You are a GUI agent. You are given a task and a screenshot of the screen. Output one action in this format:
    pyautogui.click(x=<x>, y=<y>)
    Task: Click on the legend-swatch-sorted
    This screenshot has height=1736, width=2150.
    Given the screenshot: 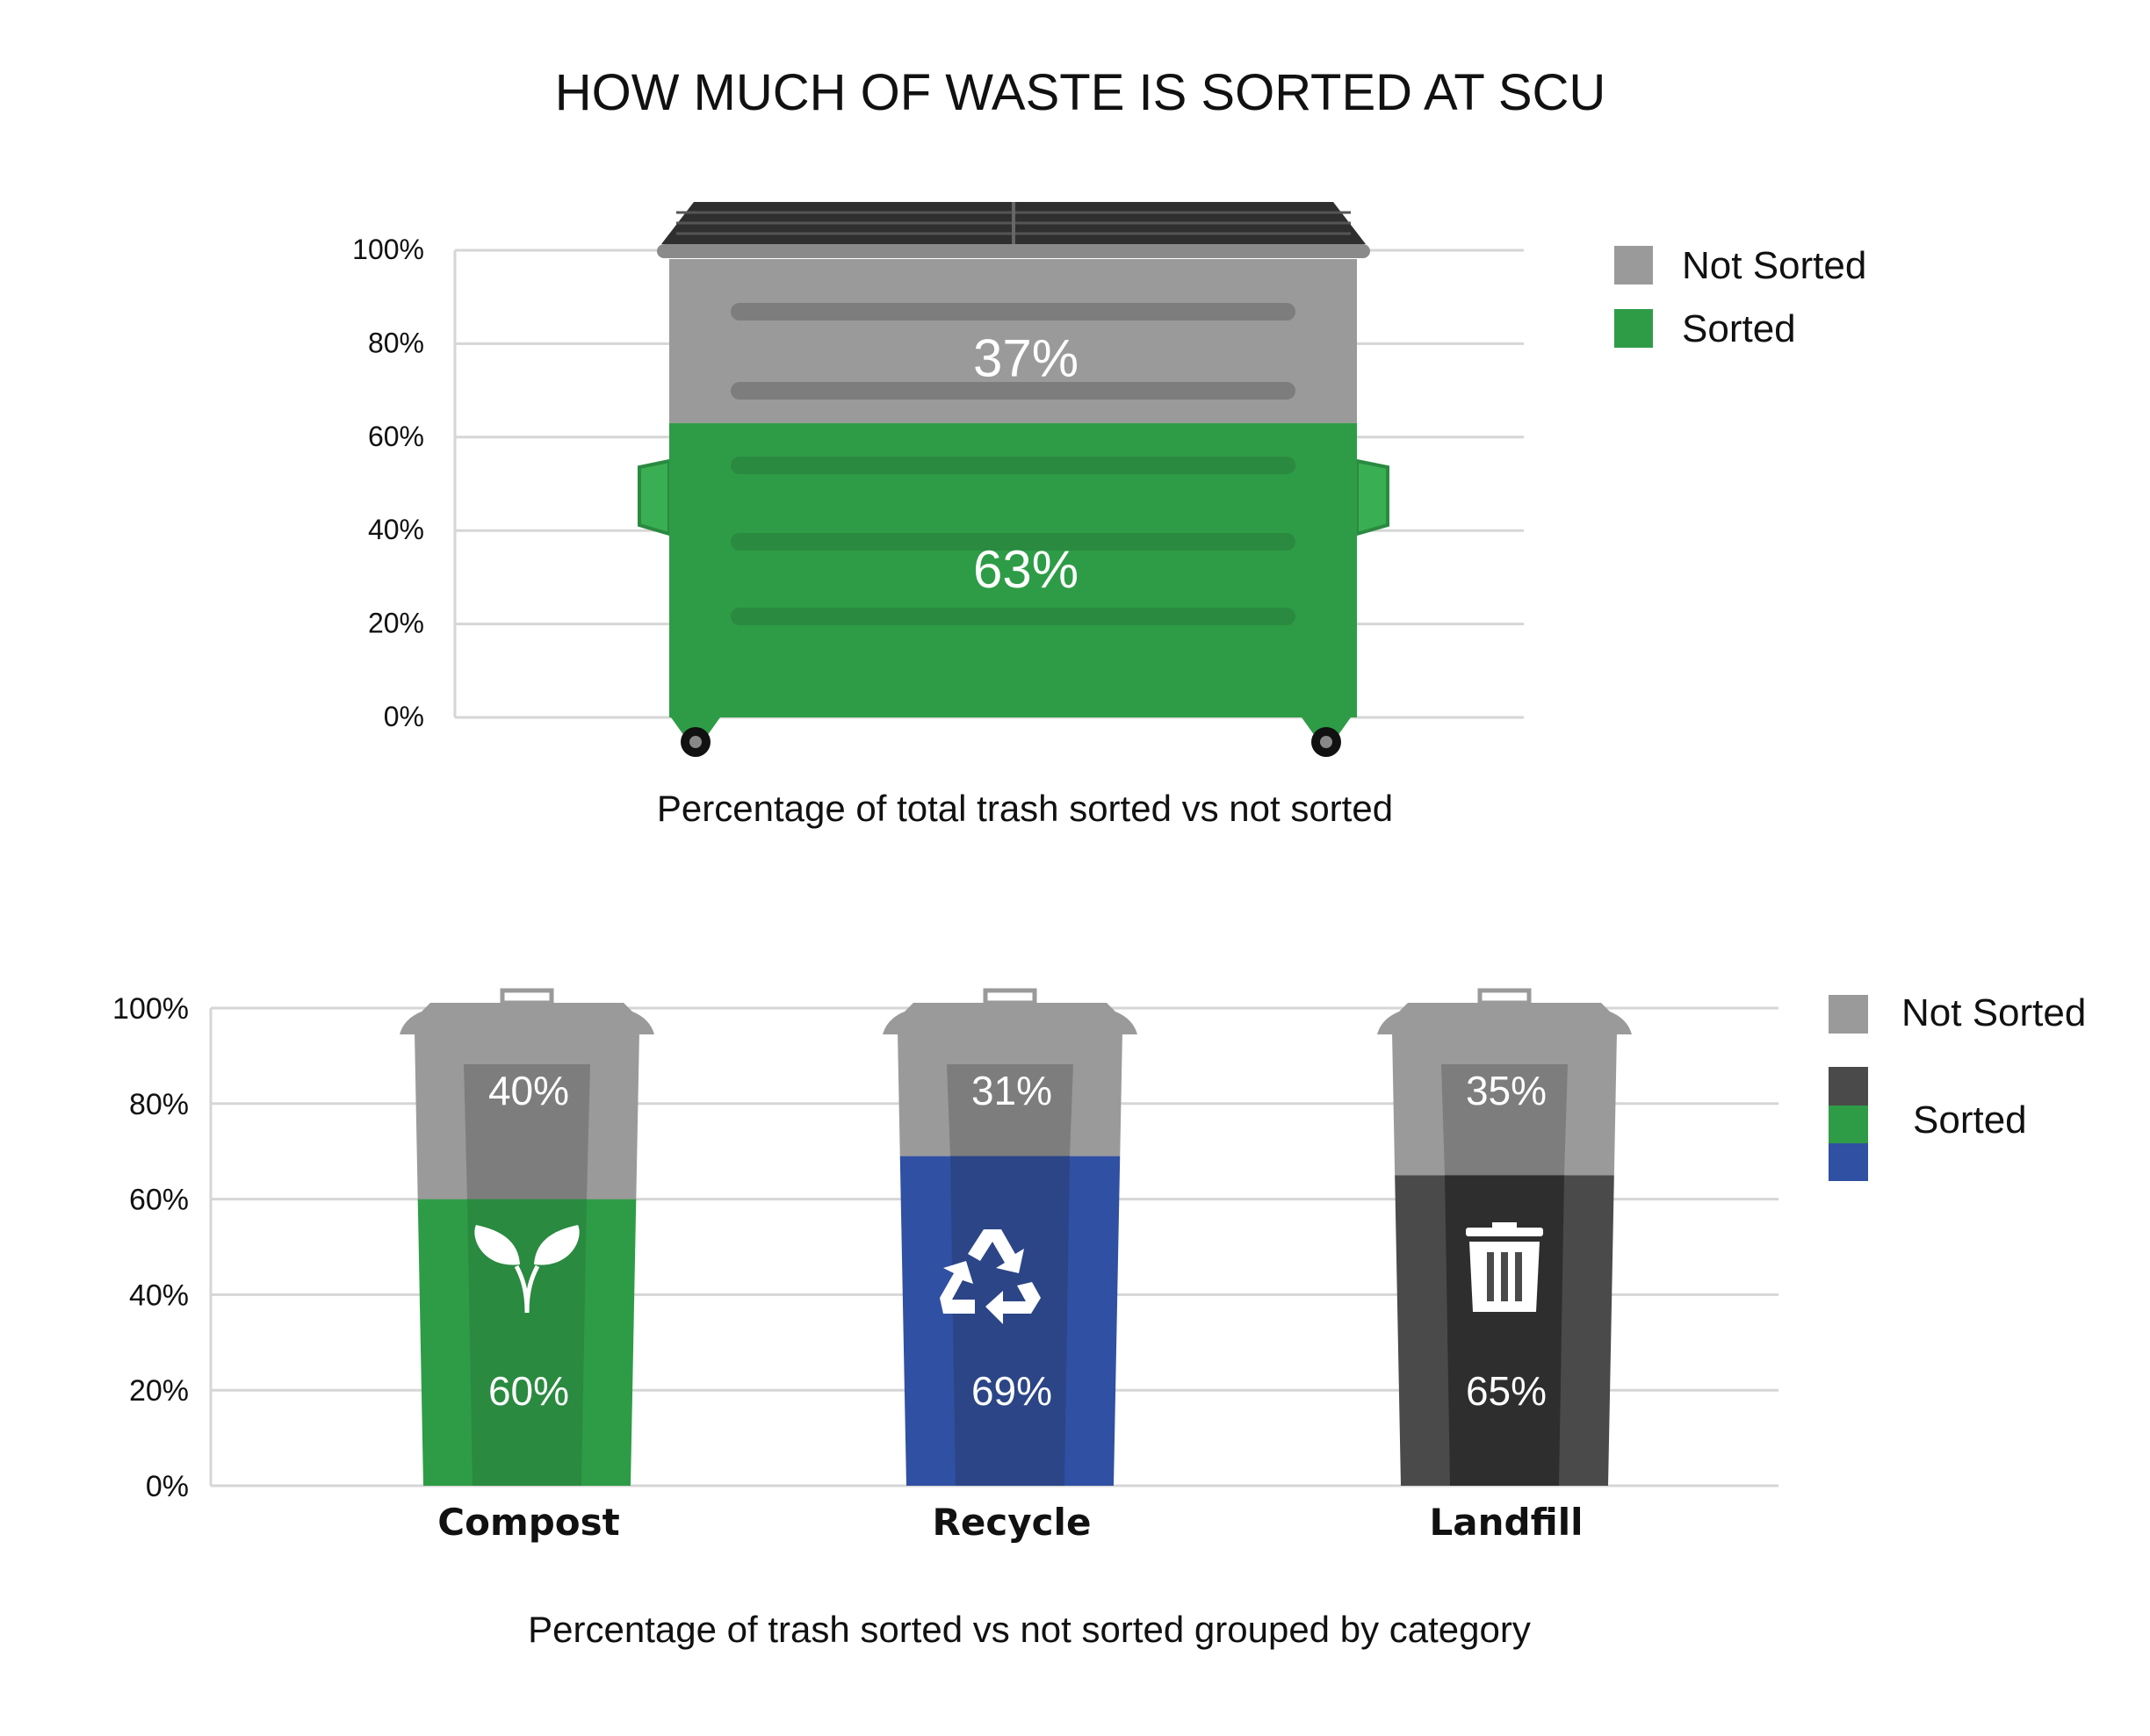 What is the action you would take?
    pyautogui.click(x=1634, y=328)
    